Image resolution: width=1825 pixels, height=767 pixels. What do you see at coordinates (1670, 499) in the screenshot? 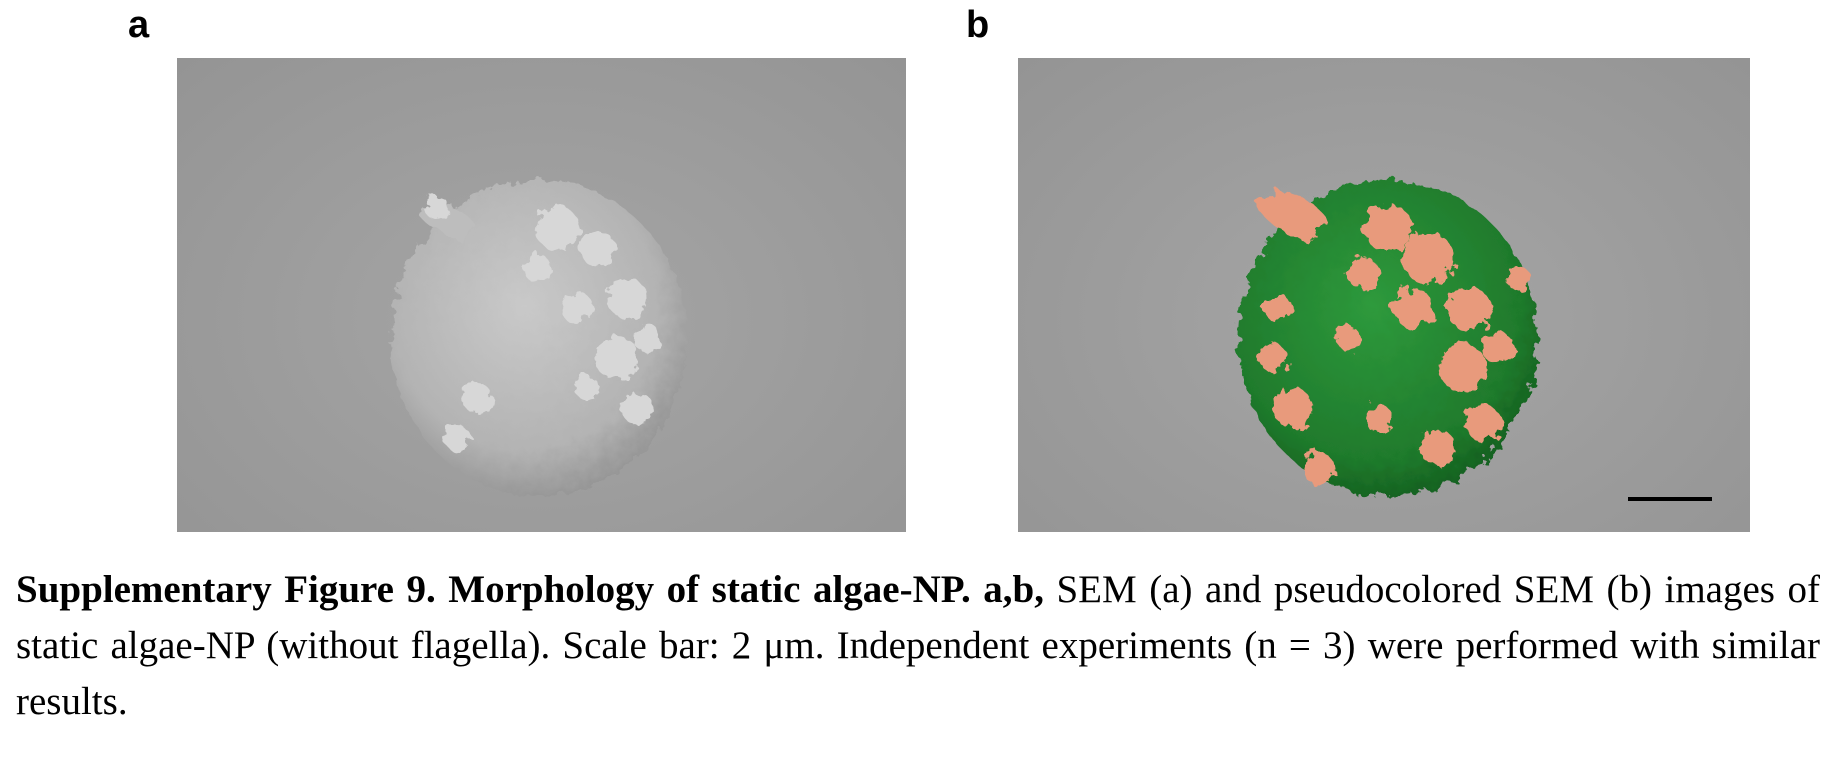
I see `scale-bar` at bounding box center [1670, 499].